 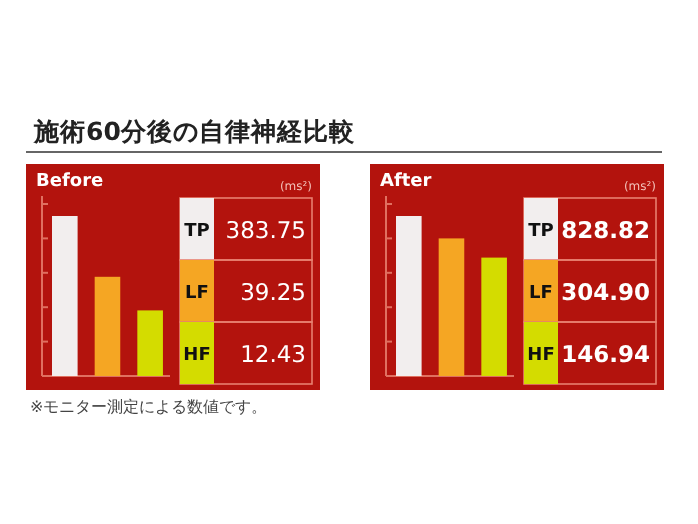 What do you see at coordinates (273, 354) in the screenshot?
I see `text: 12.43` at bounding box center [273, 354].